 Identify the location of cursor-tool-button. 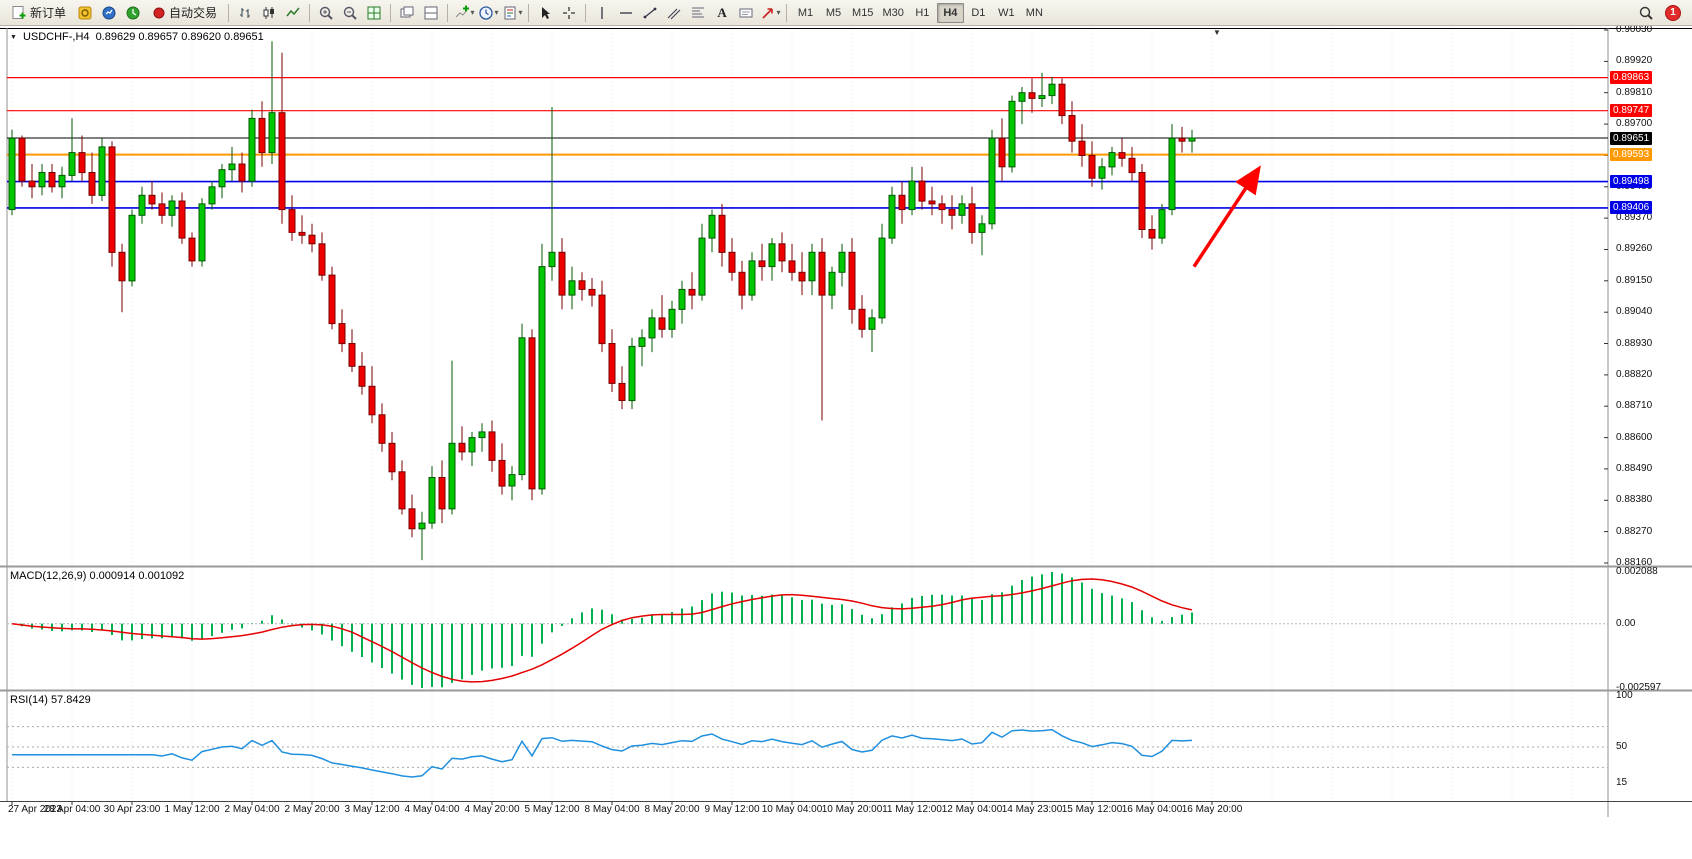
(545, 13).